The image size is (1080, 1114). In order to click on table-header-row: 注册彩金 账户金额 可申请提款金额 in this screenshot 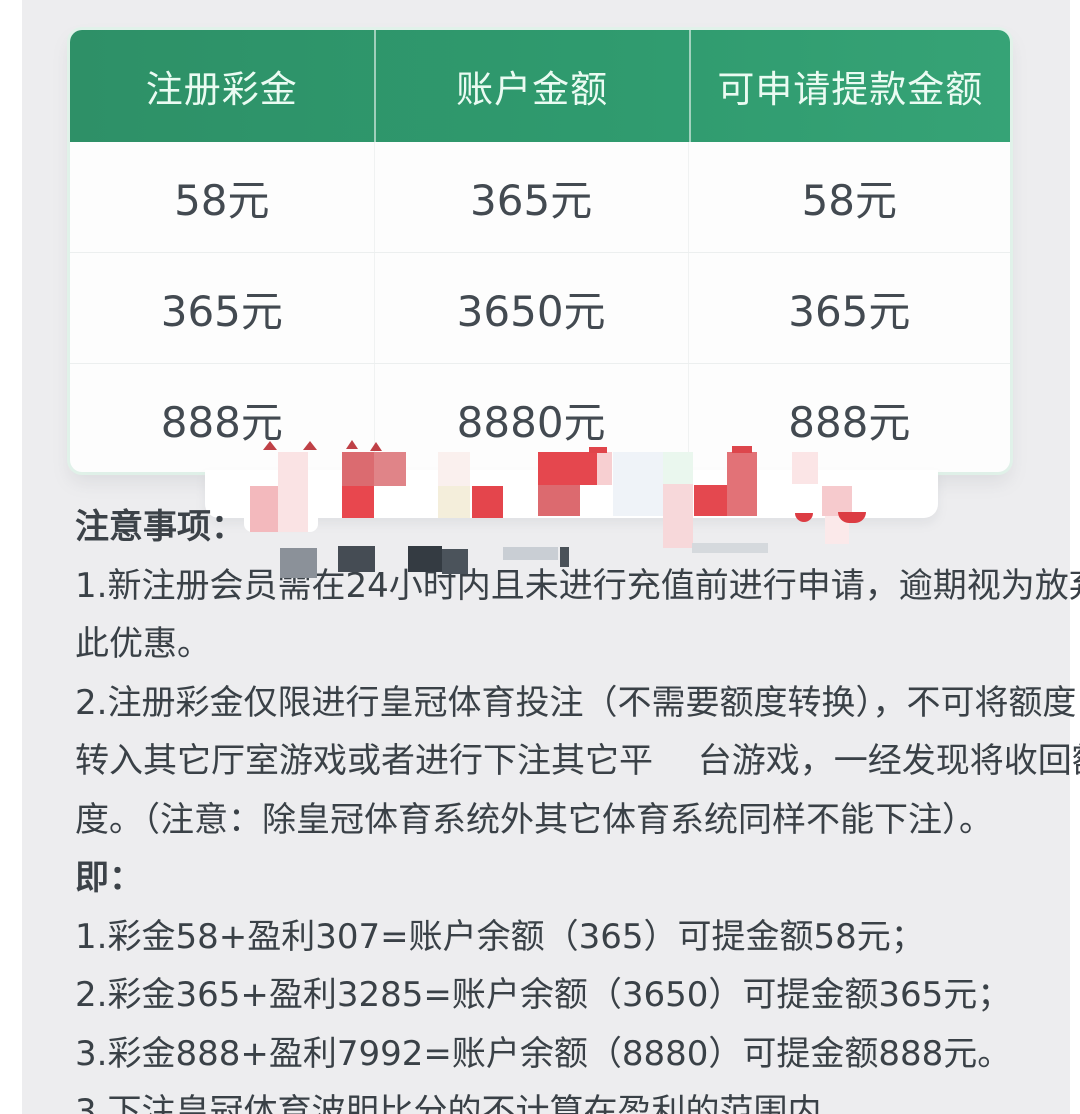, I will do `click(540, 86)`.